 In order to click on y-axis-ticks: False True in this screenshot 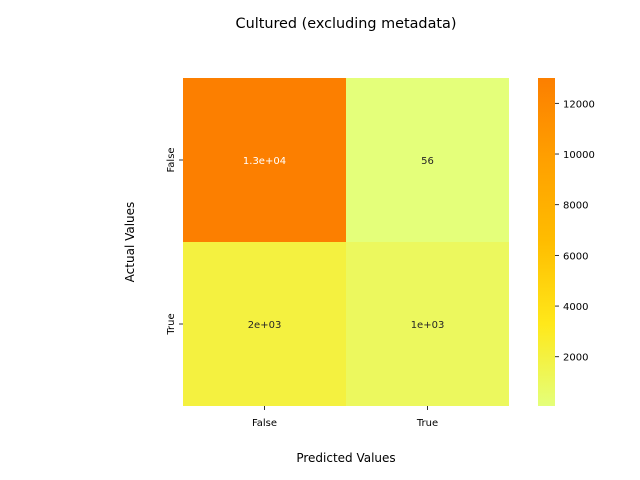, I will do `click(174, 241)`.